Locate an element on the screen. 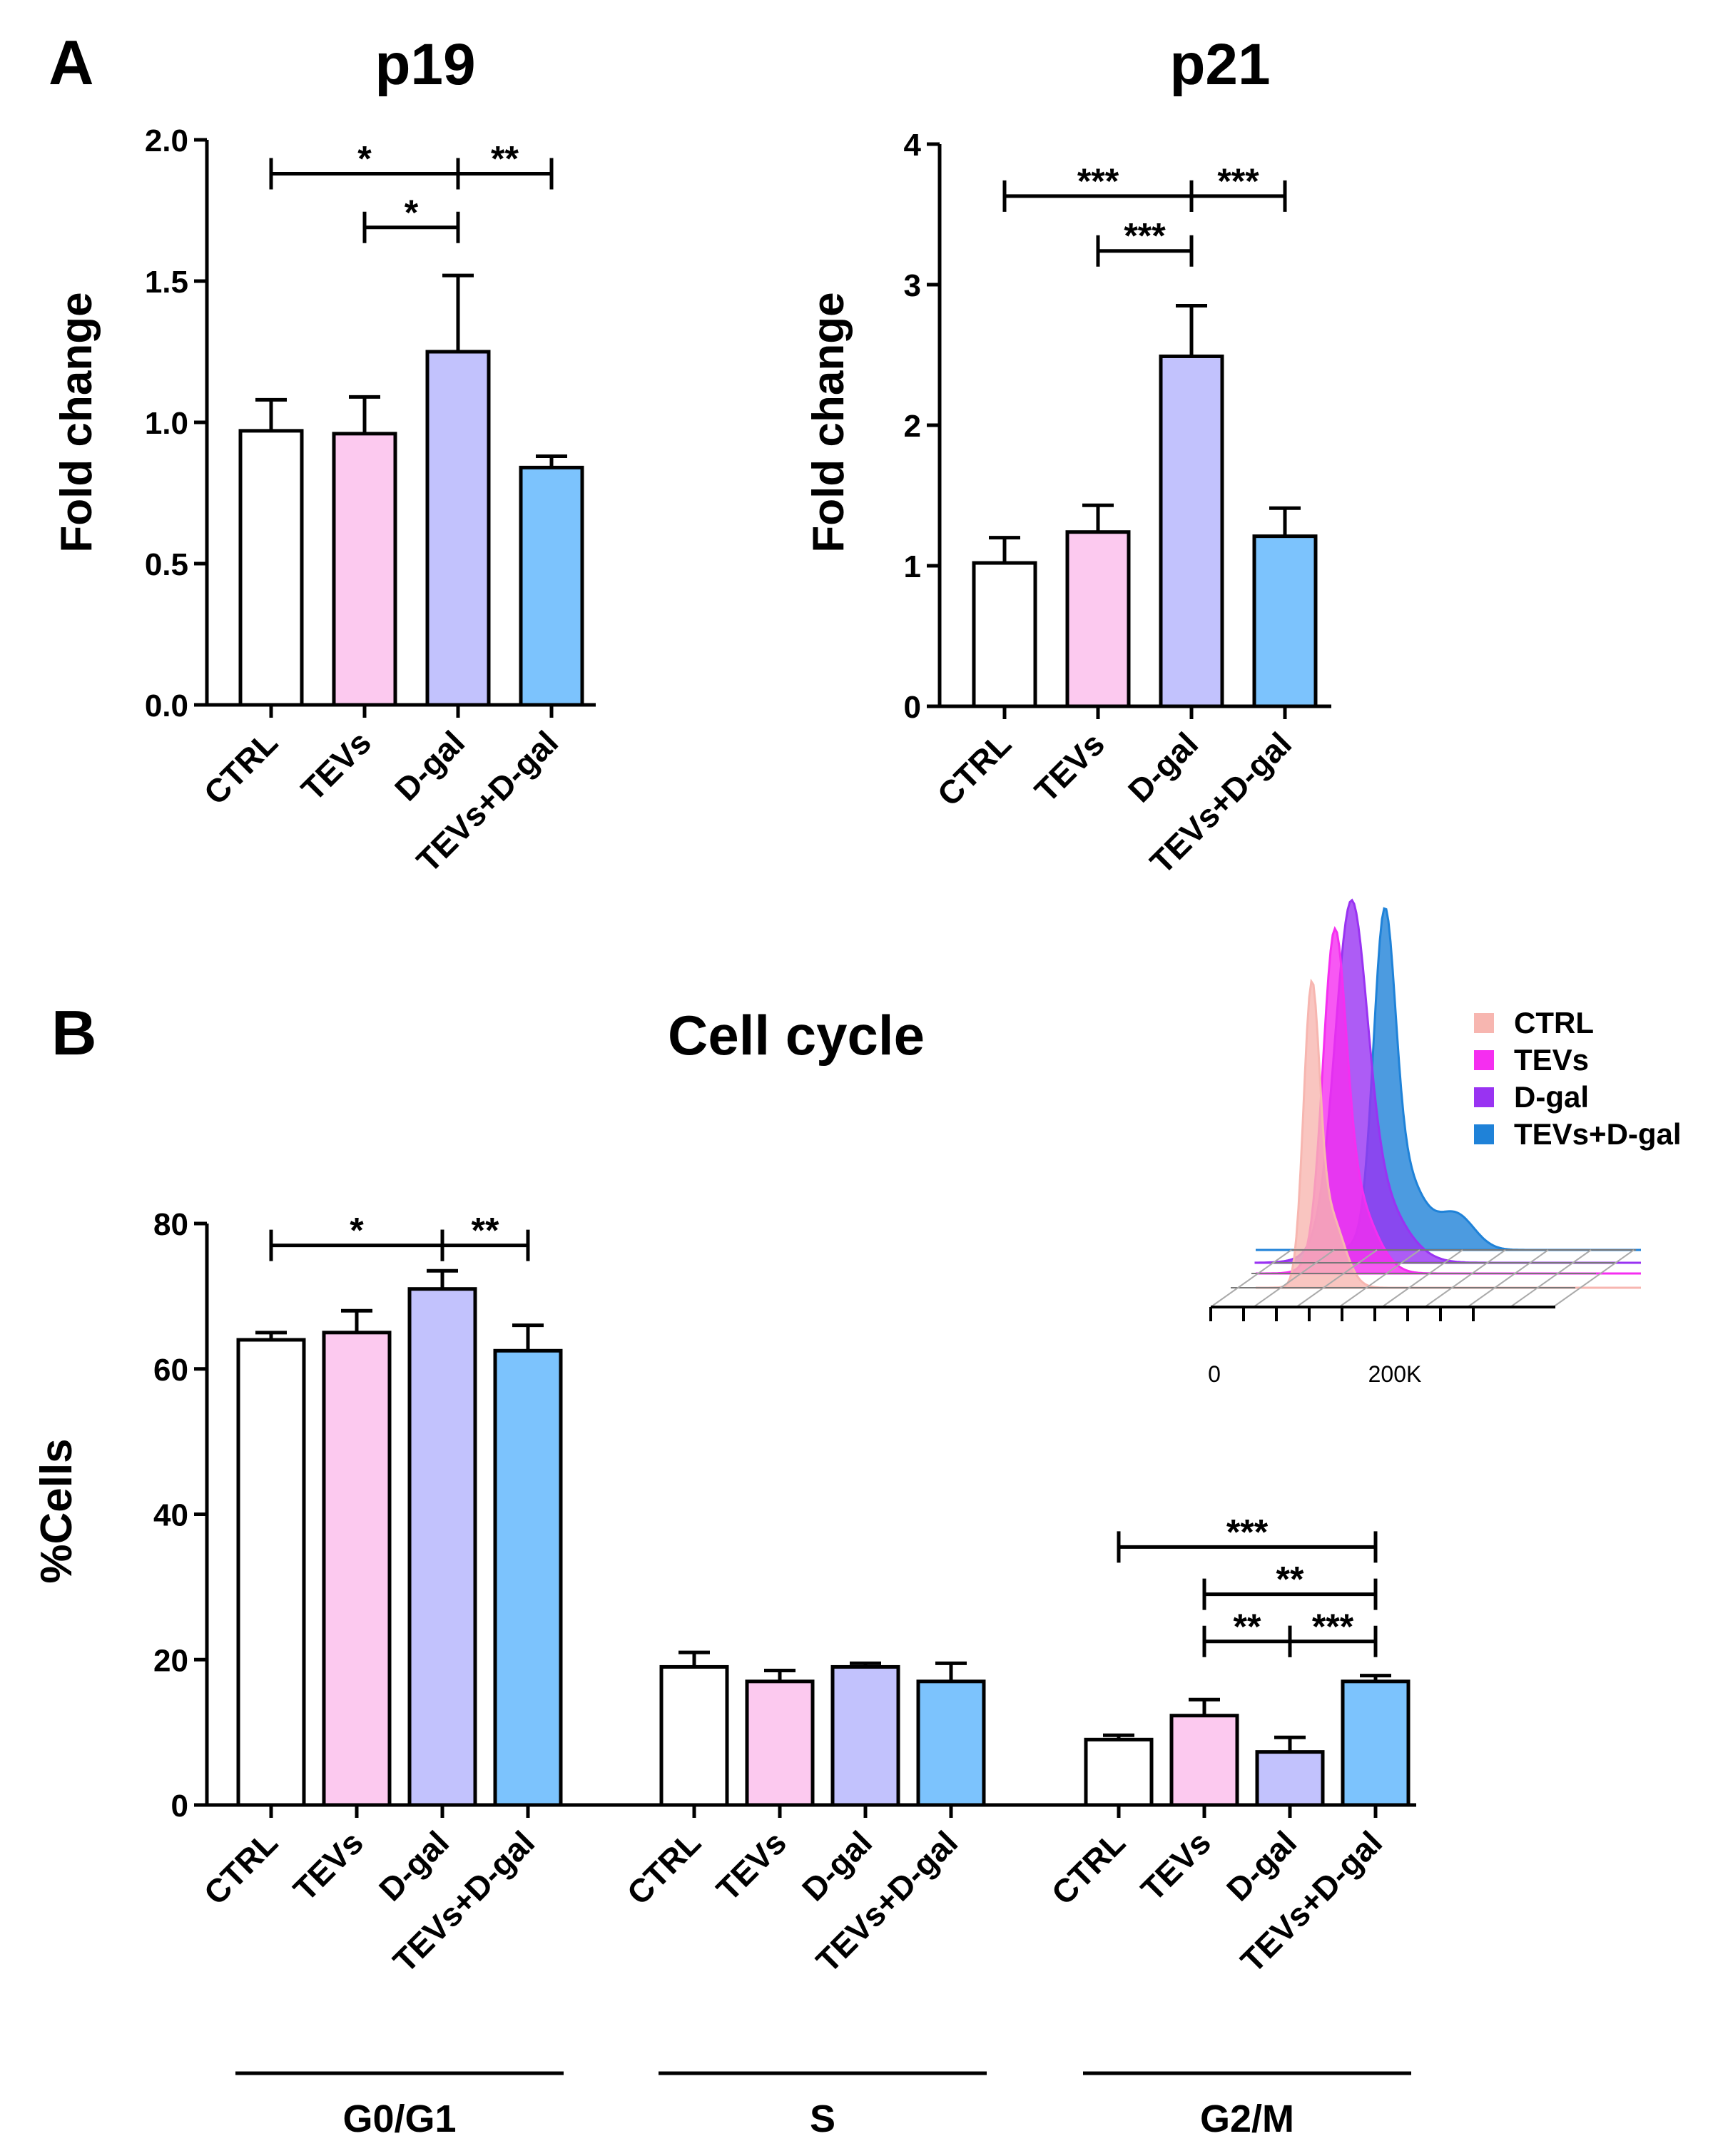 Image resolution: width=1723 pixels, height=2156 pixels. y-tick-label: 40 is located at coordinates (170, 1515).